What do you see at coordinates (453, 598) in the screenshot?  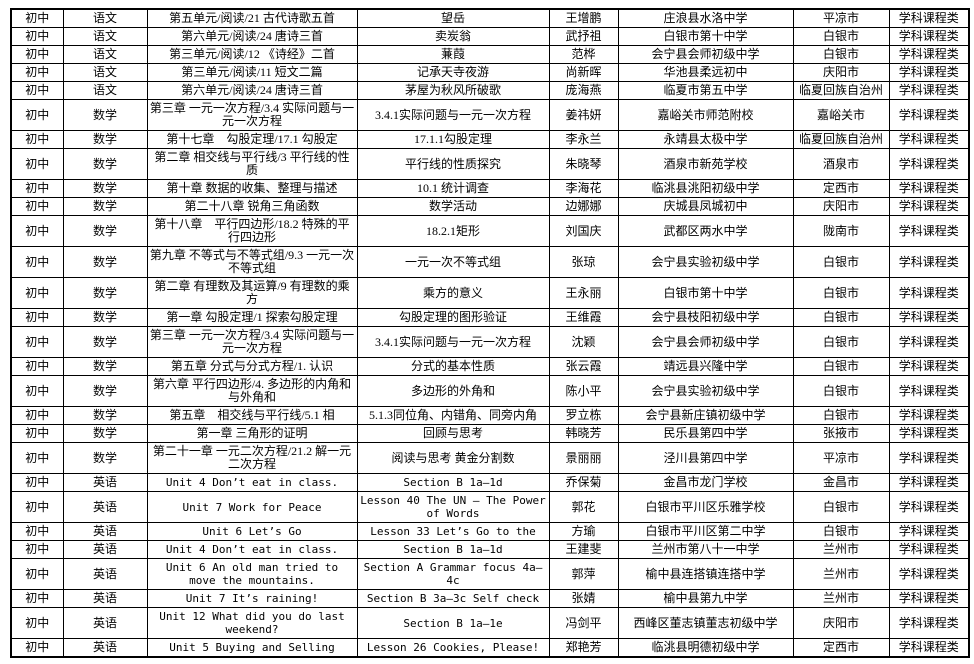 I see `cell-lesson-title: Section B 3a—3c Self check` at bounding box center [453, 598].